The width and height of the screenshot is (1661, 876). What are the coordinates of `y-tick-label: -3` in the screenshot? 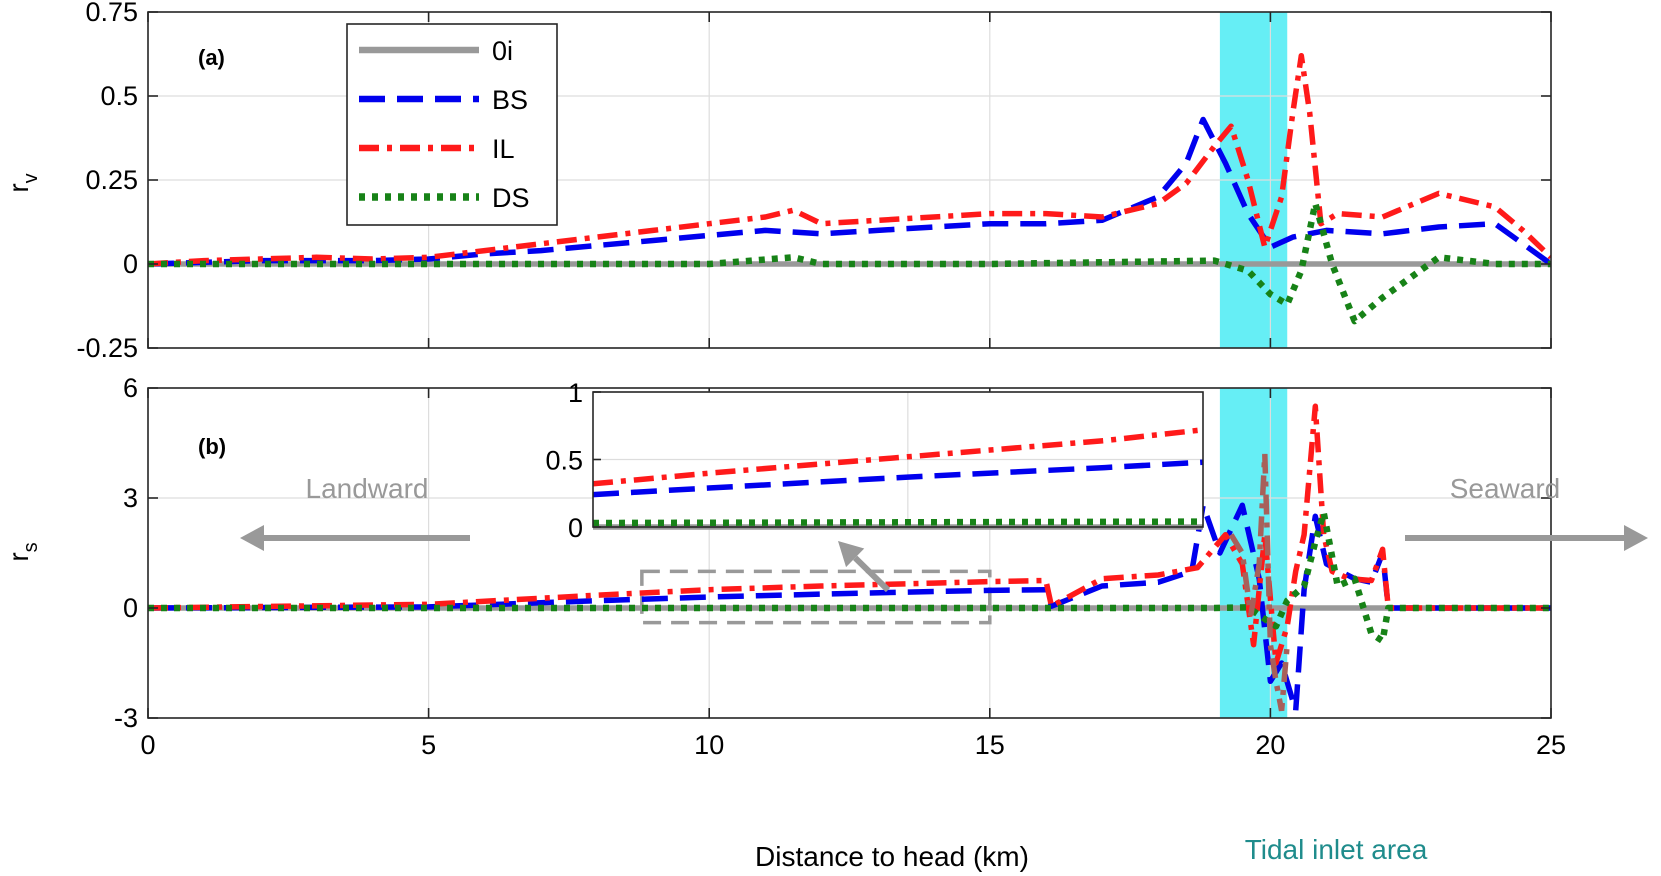 It's located at (126, 718).